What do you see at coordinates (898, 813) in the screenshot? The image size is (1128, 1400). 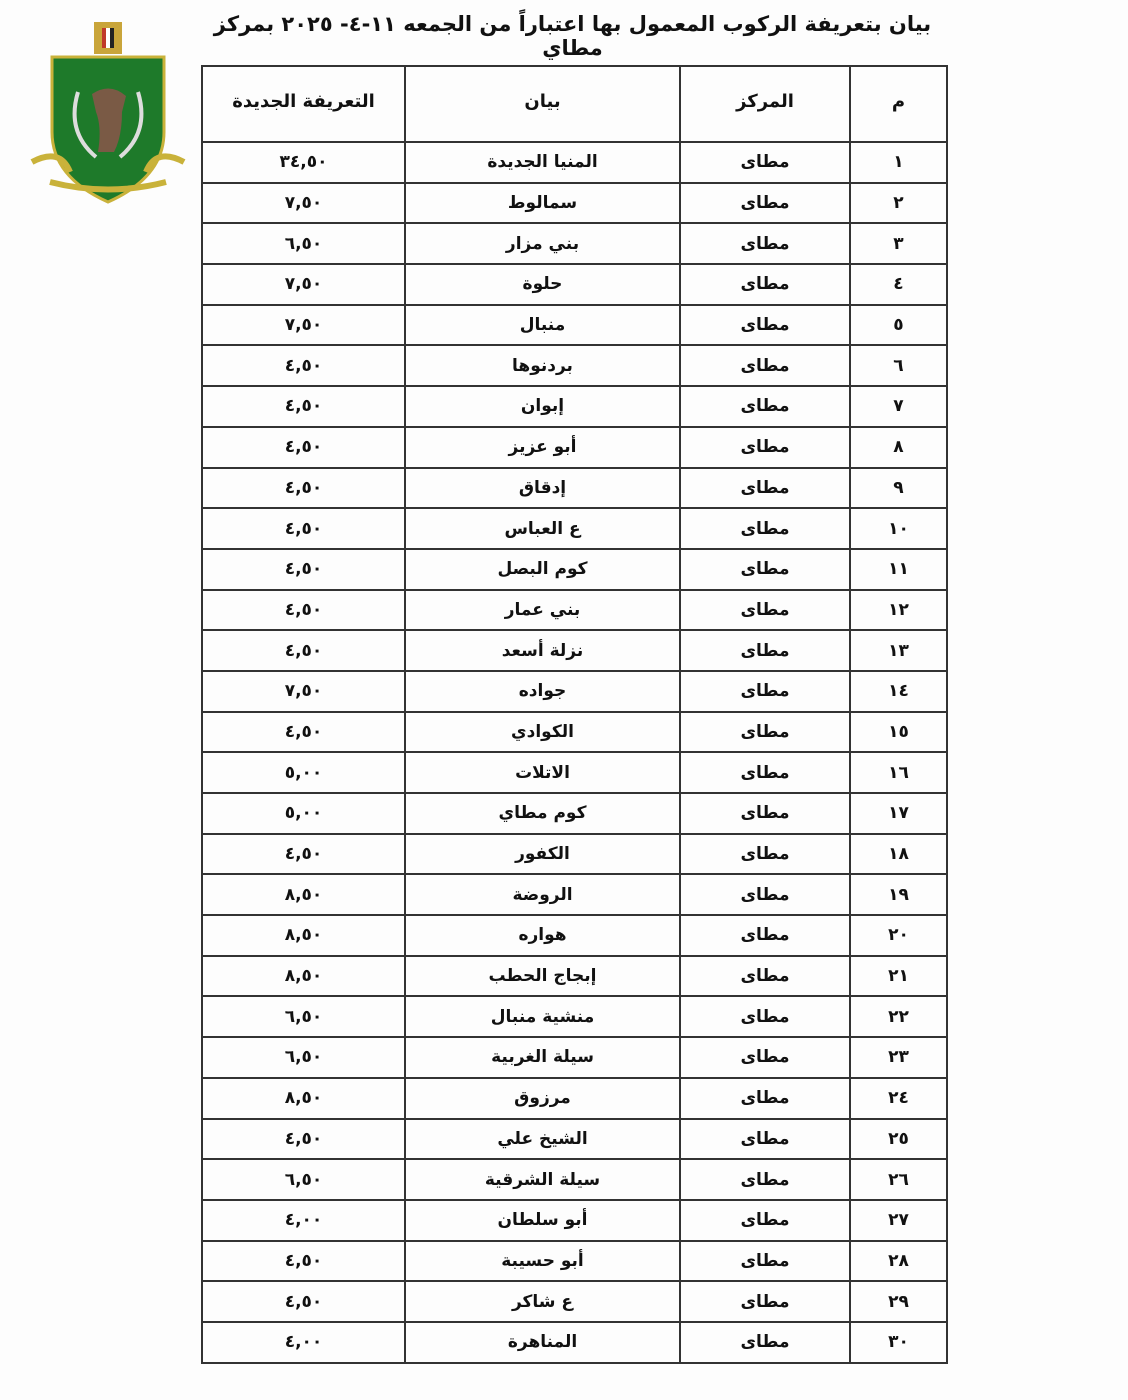 I see `cell-num: ١٧` at bounding box center [898, 813].